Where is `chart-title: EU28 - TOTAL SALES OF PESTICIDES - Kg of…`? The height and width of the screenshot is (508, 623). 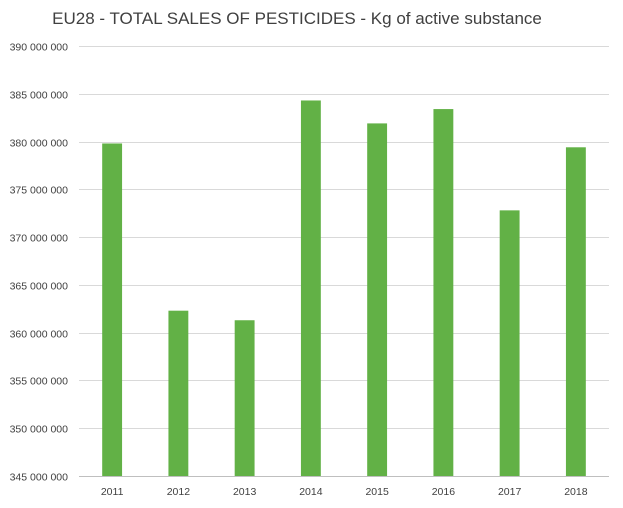 chart-title: EU28 - TOTAL SALES OF PESTICIDES - Kg of… is located at coordinates (297, 18).